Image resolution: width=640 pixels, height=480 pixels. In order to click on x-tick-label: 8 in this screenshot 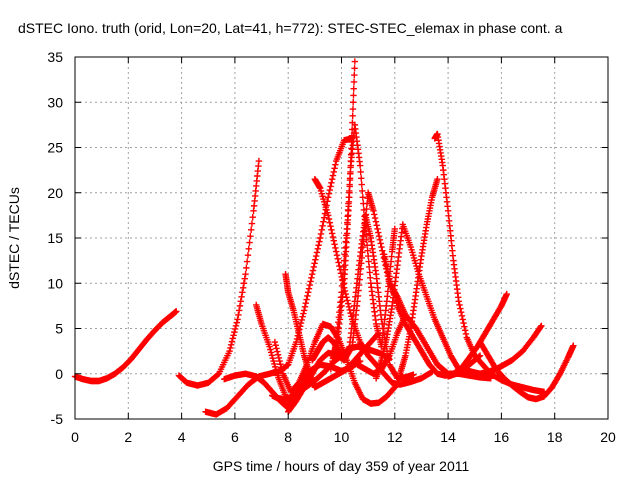, I will do `click(288, 437)`.